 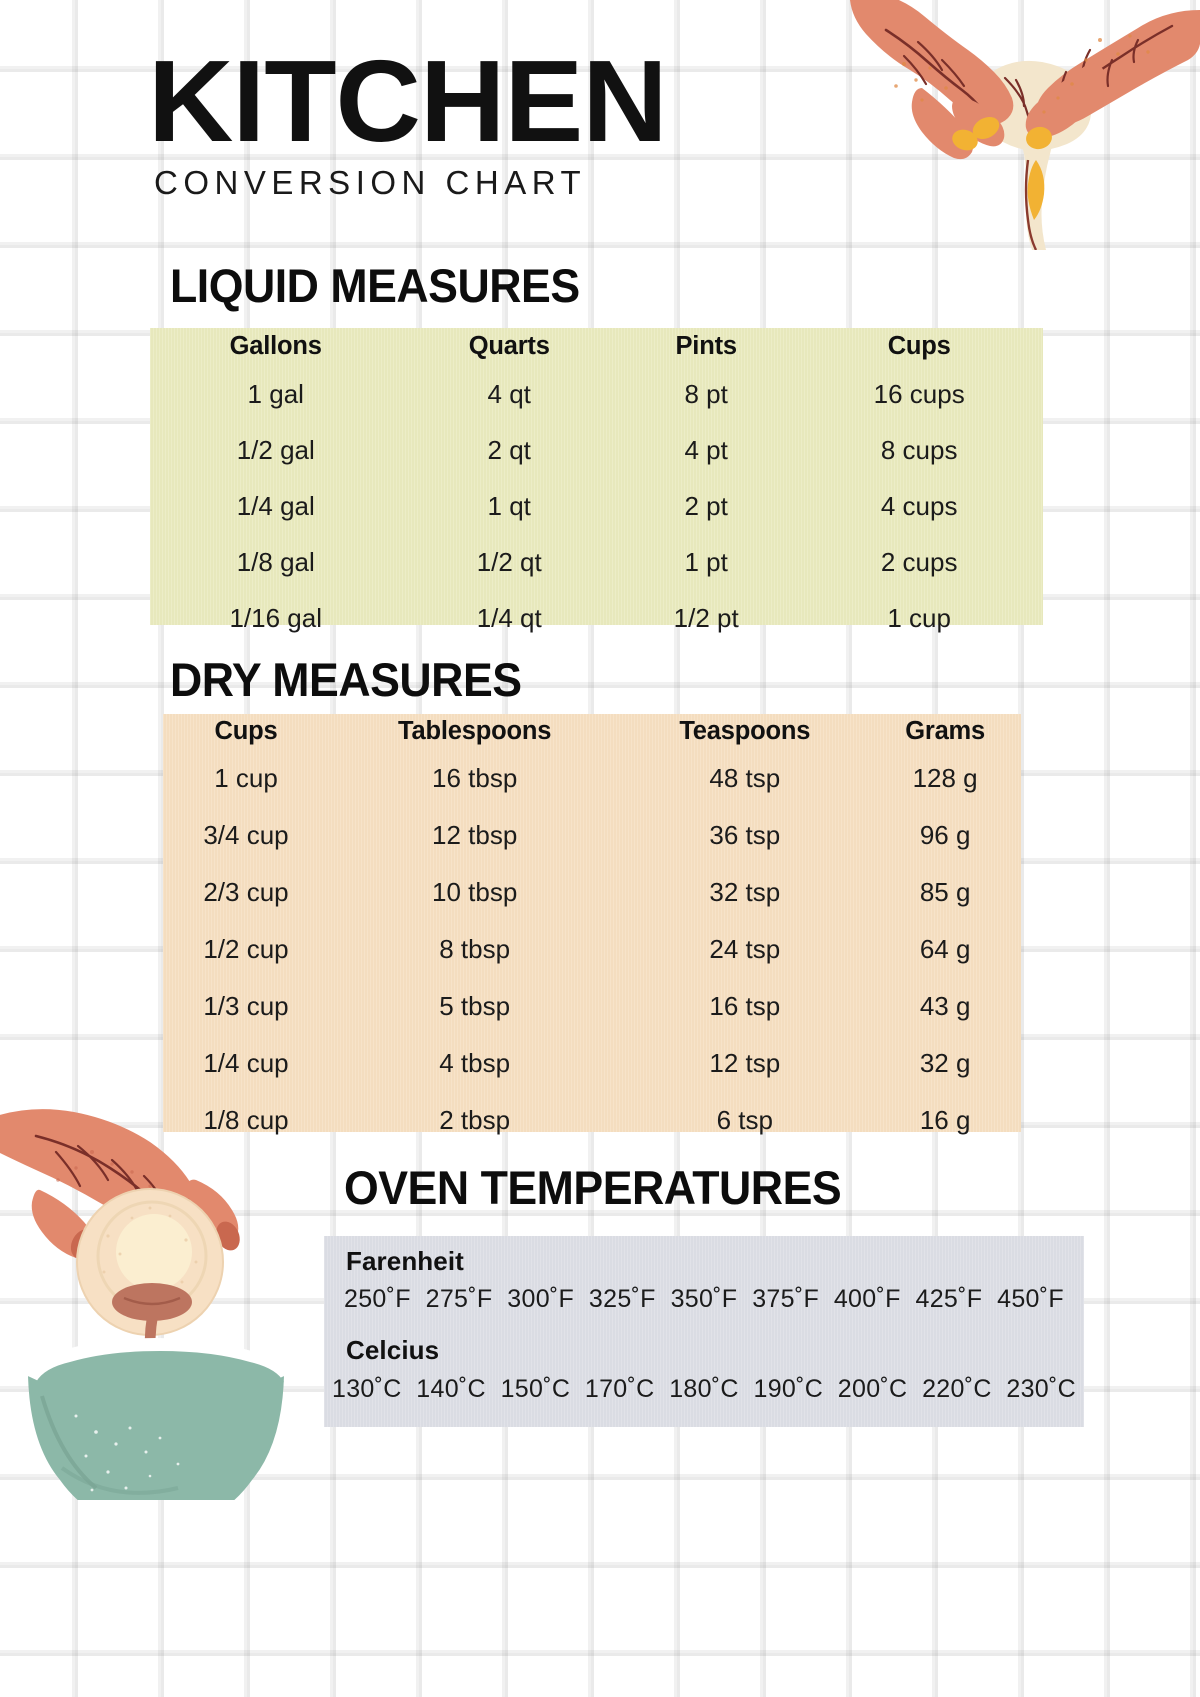 What do you see at coordinates (459, 1299) in the screenshot?
I see `fahrenheit-value: 275˚F` at bounding box center [459, 1299].